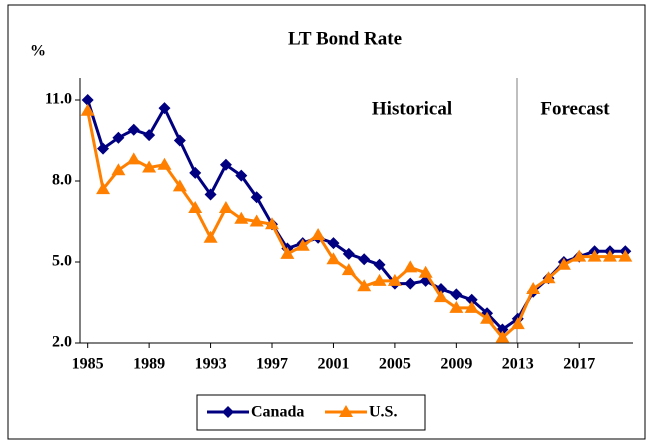  I want to click on x-tick-label: 2017, so click(579, 364).